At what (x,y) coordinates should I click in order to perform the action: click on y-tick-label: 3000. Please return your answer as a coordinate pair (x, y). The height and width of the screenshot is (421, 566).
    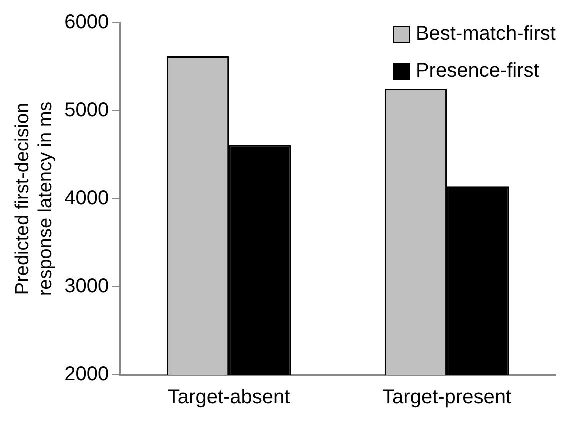
    Looking at the image, I should click on (87, 287).